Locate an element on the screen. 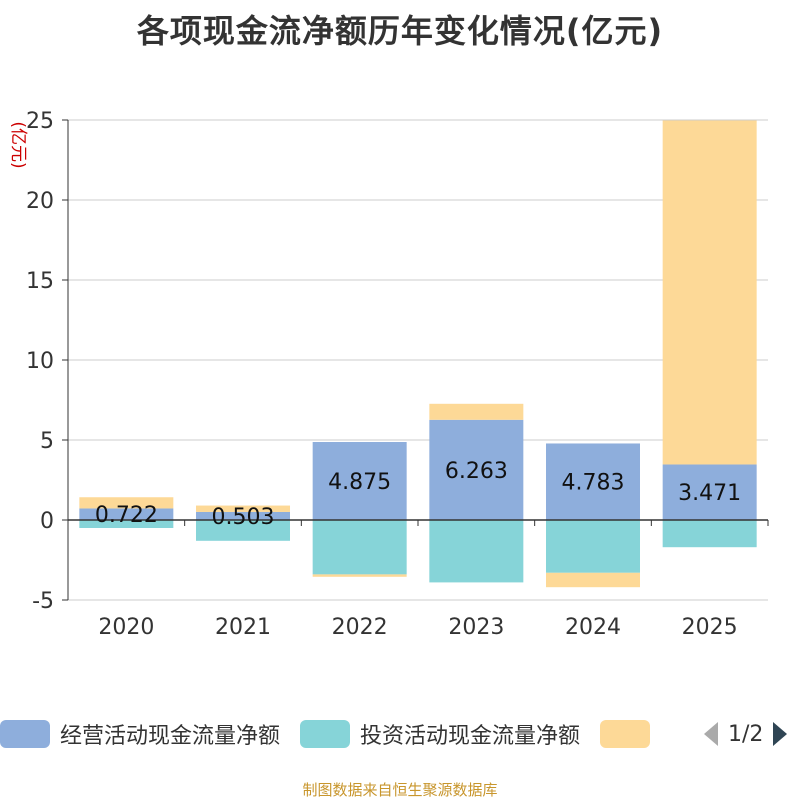 This screenshot has width=800, height=800. legend-swatch-financing is located at coordinates (625, 734).